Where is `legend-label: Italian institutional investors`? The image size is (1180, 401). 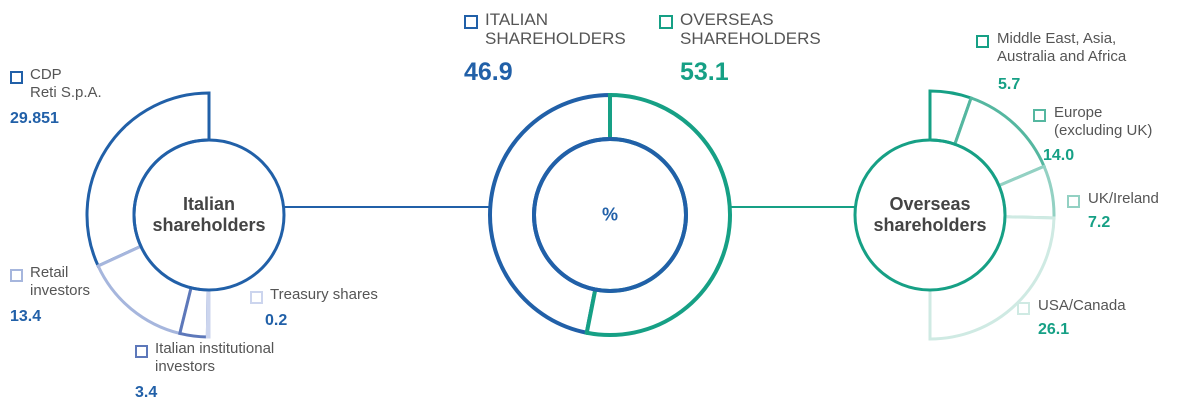 legend-label: Italian institutional investors is located at coordinates (215, 357).